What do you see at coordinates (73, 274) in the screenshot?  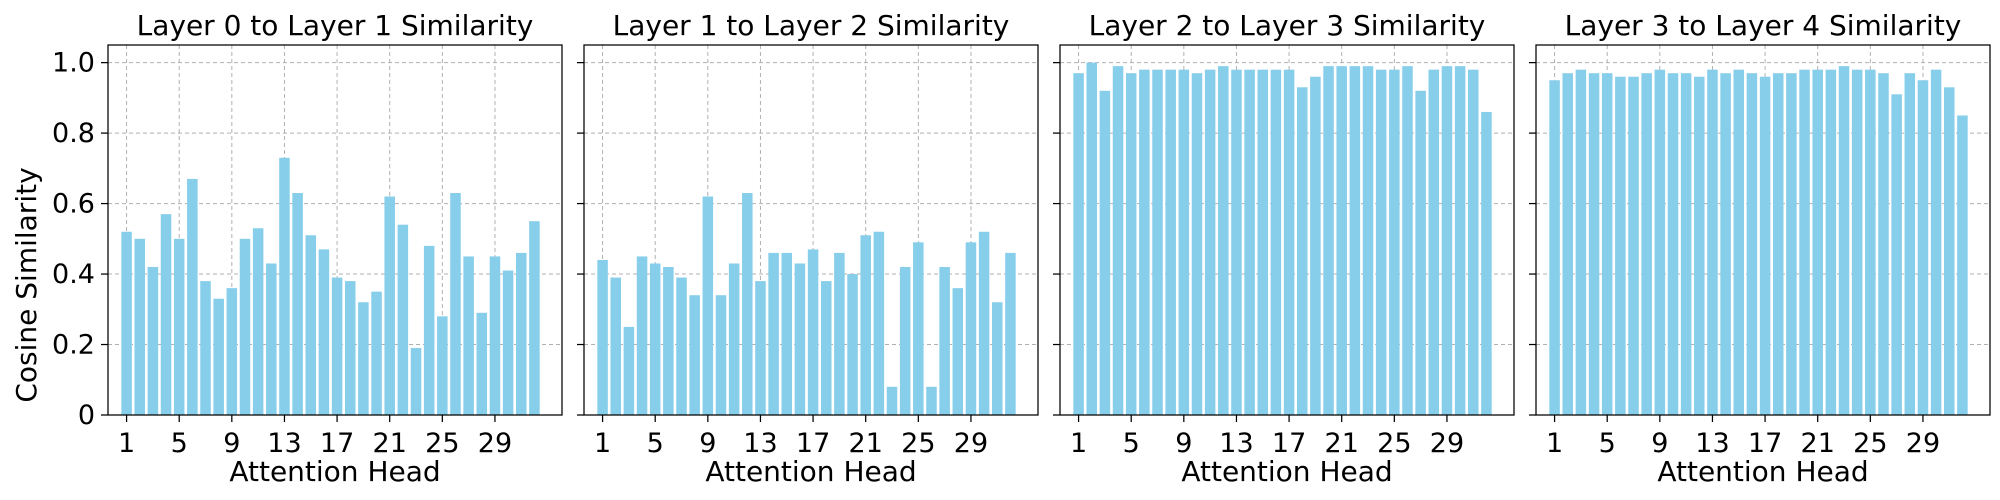 I see `y-tick-label: 0.4` at bounding box center [73, 274].